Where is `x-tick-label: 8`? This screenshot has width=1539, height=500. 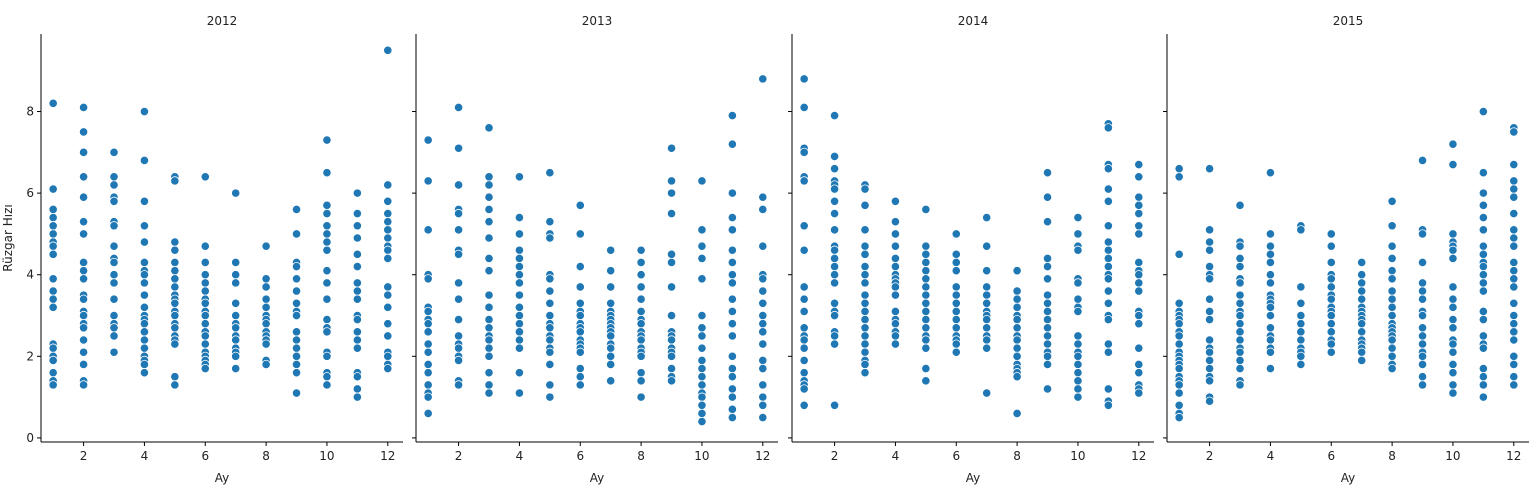 x-tick-label: 8 is located at coordinates (266, 456).